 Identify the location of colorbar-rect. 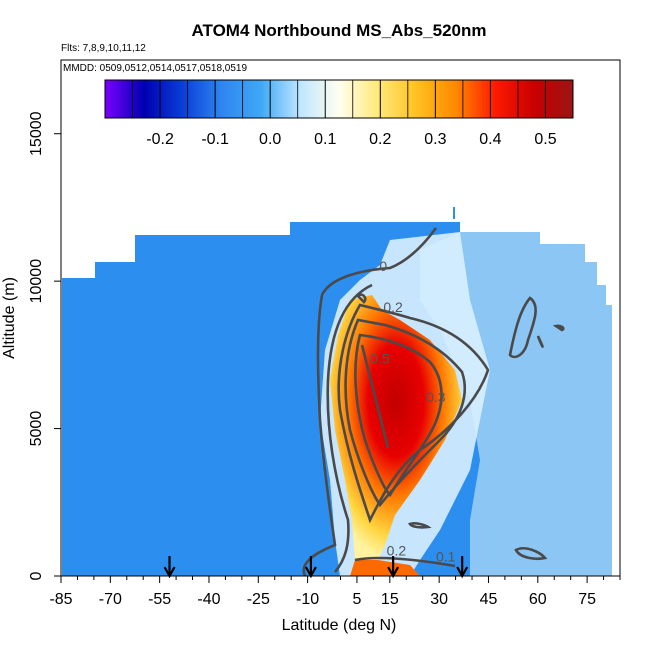
(339, 99).